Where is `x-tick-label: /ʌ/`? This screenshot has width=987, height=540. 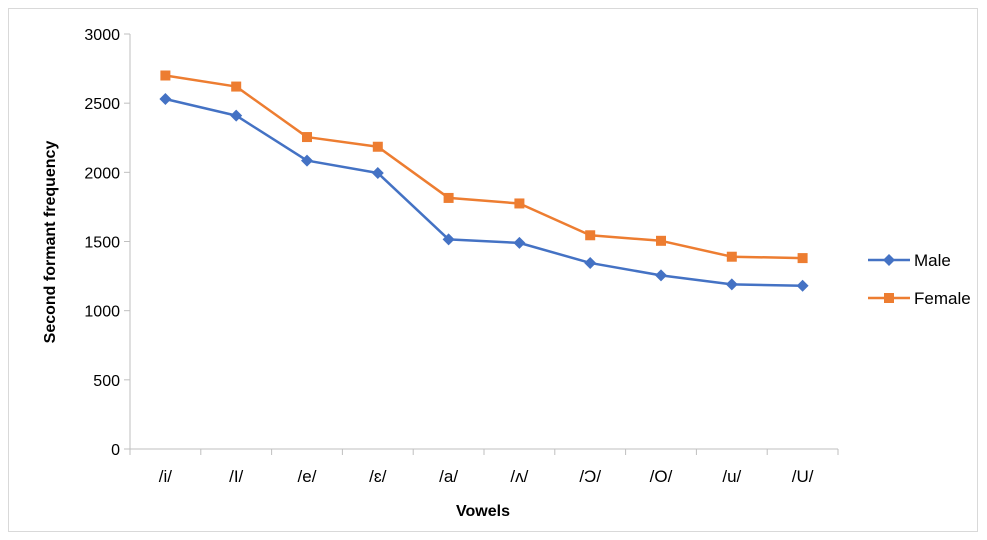
x-tick-label: /ʌ/ is located at coordinates (519, 476).